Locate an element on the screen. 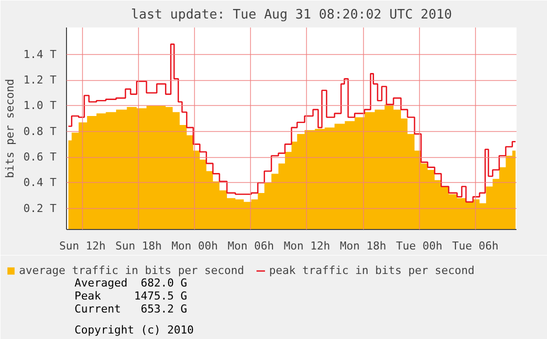 The image size is (547, 339). text: Copyright (c) 2010 is located at coordinates (134, 330).